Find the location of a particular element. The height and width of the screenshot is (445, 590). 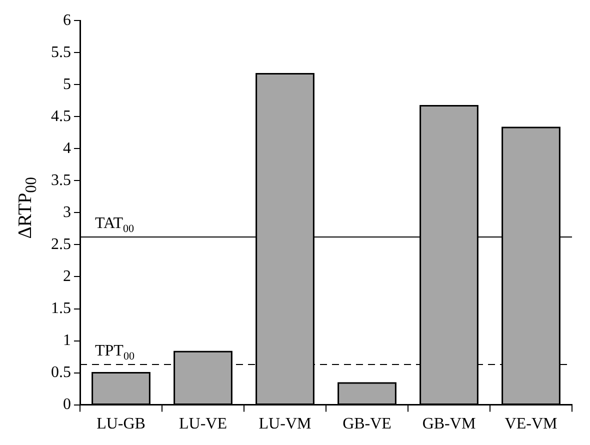

y-tick-label: 1 is located at coordinates (67, 340).